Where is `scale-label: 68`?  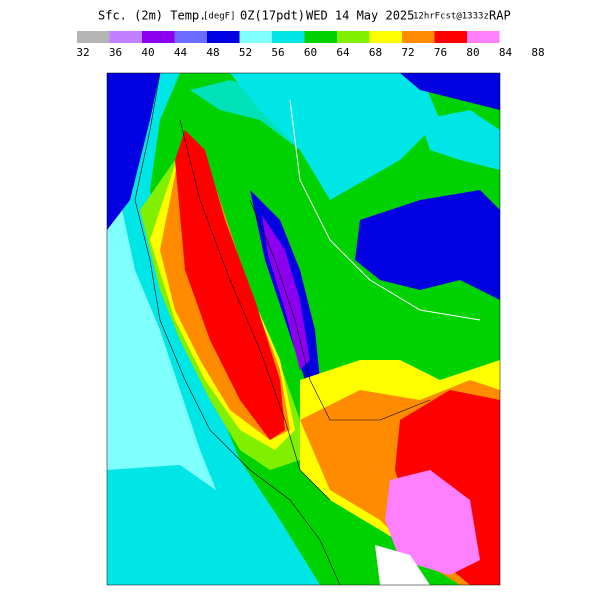
scale-label: 68 is located at coordinates (375, 52).